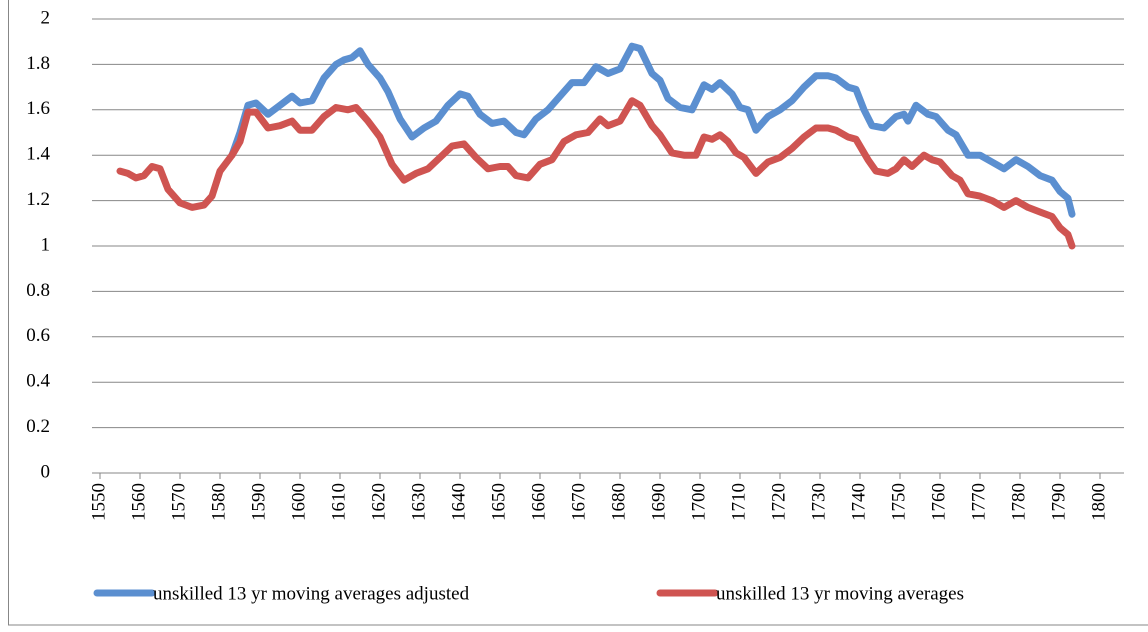 This screenshot has width=1148, height=632. Describe the element at coordinates (858, 502) in the screenshot. I see `x-tick-label: 1740` at that location.